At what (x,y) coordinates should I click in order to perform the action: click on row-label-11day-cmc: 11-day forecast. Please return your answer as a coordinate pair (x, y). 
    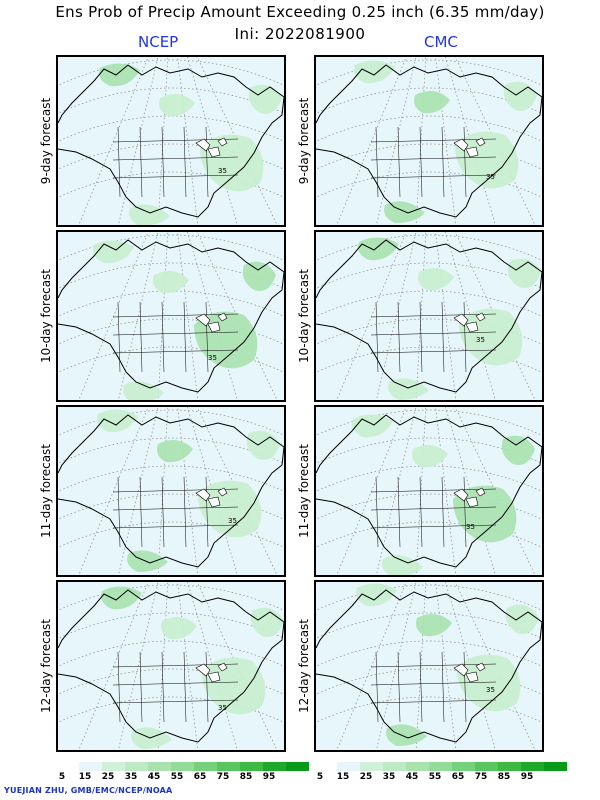
    Looking at the image, I should click on (304, 491).